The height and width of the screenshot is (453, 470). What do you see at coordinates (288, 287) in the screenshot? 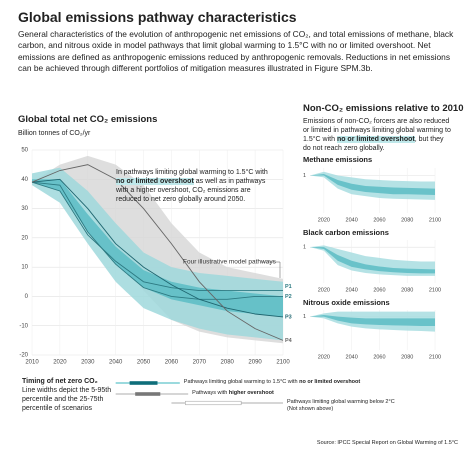
I see `pathway-label: P1` at bounding box center [288, 287].